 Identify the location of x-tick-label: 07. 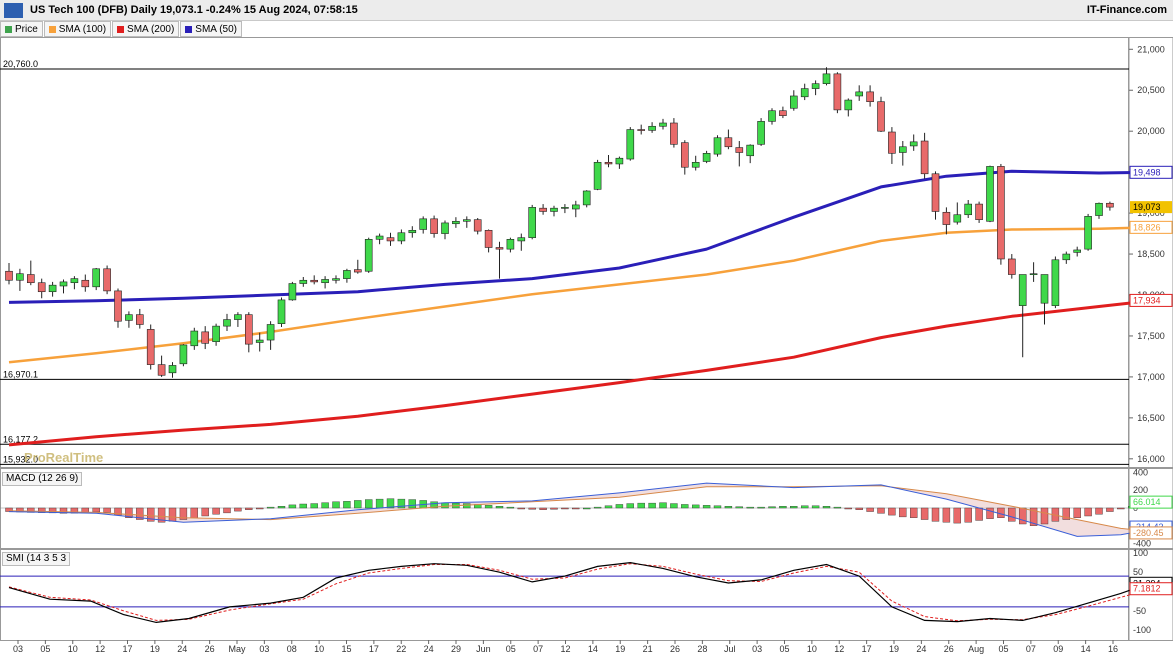
(1031, 649).